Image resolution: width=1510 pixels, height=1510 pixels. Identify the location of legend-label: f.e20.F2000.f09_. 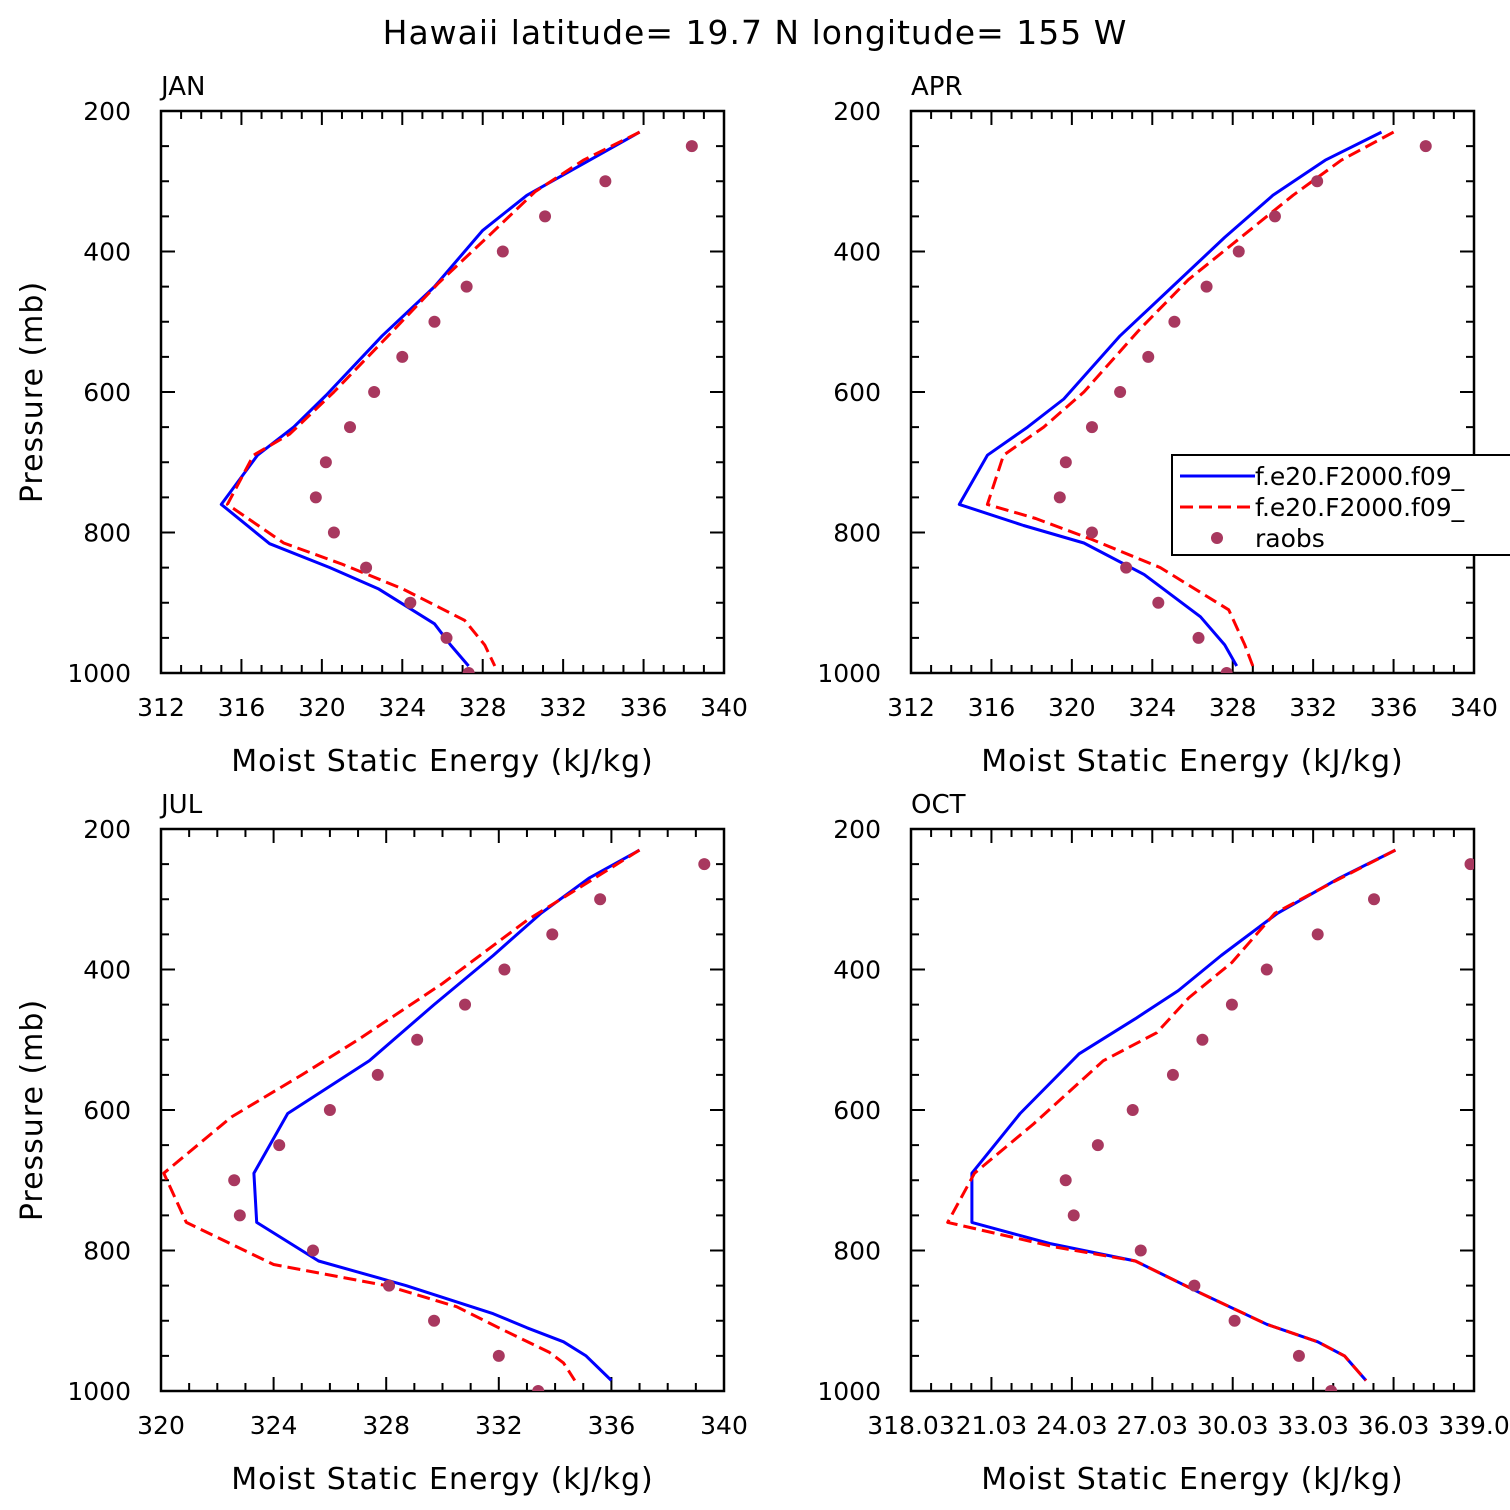
(1360, 507).